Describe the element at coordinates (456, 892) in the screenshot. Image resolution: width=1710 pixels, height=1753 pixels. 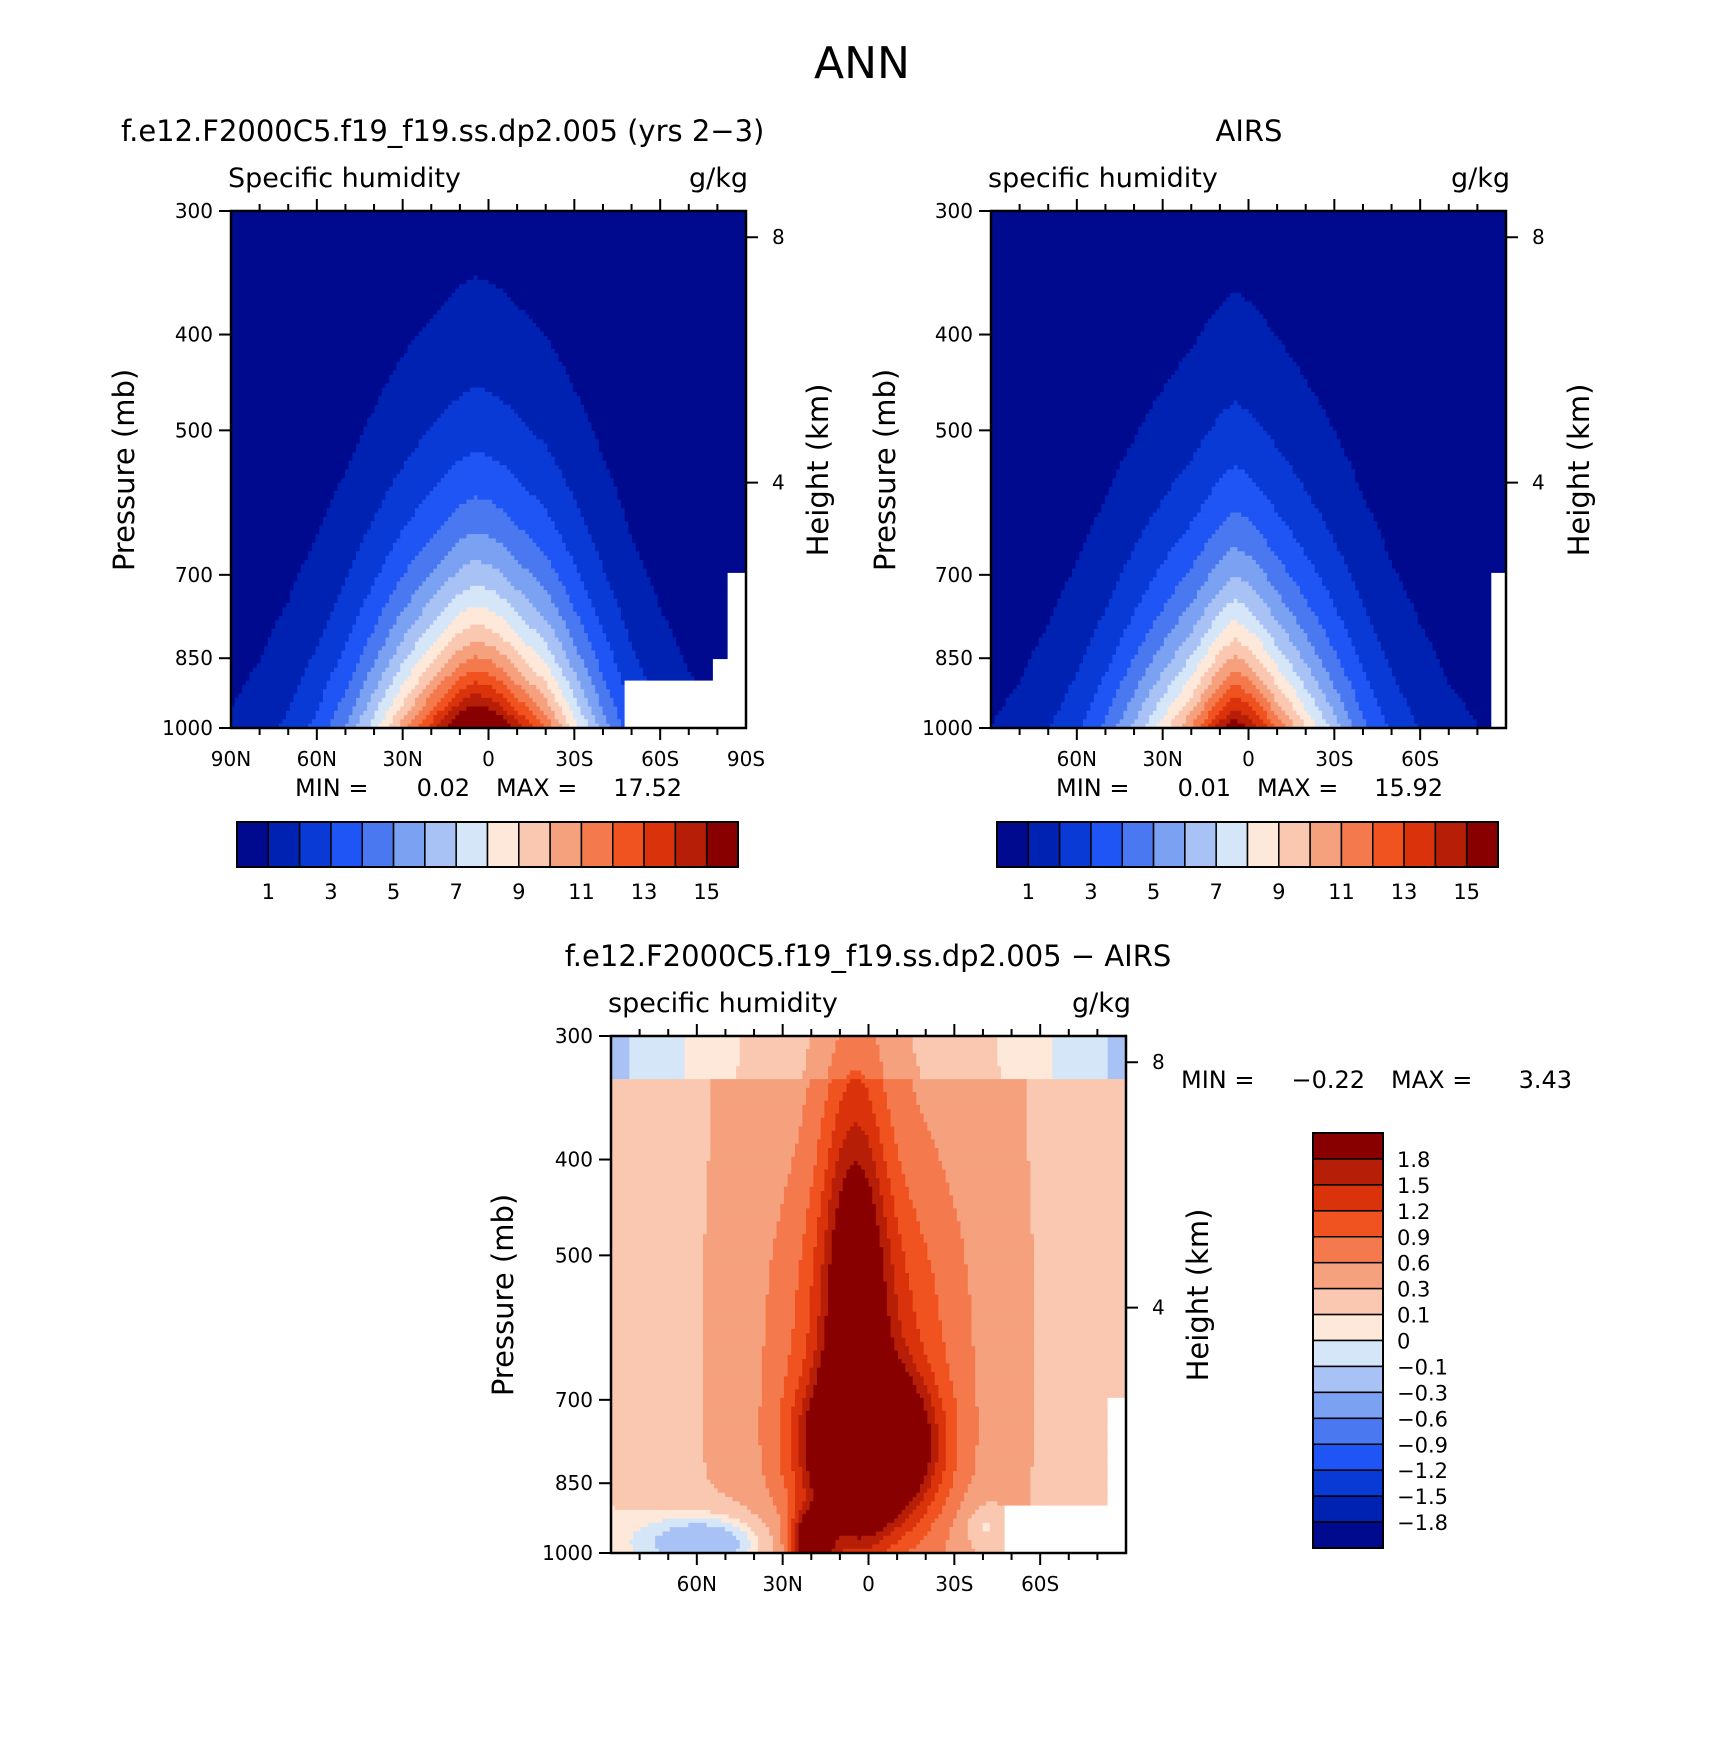
I see `colorbar-label: 7` at that location.